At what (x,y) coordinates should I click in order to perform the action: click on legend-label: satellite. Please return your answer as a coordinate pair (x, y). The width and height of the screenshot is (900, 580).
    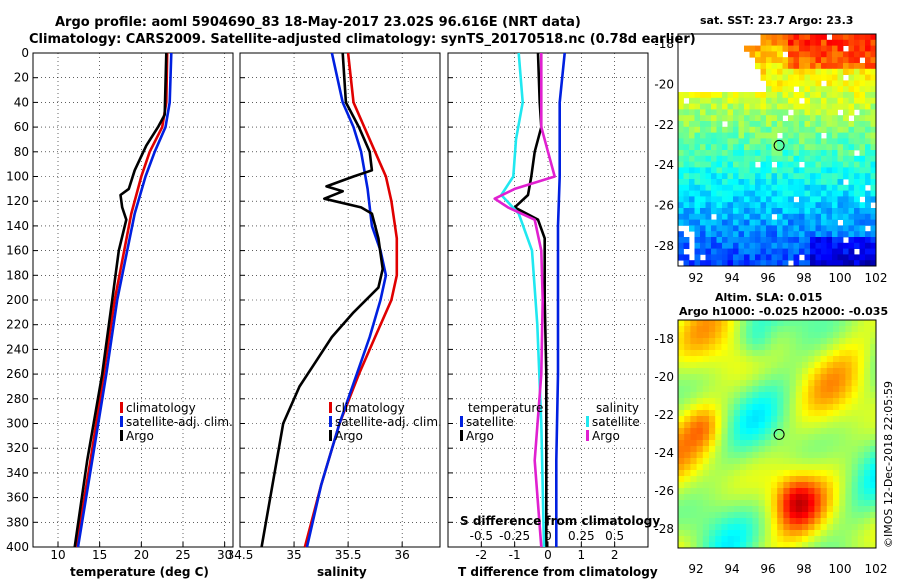
    Looking at the image, I should click on (490, 422).